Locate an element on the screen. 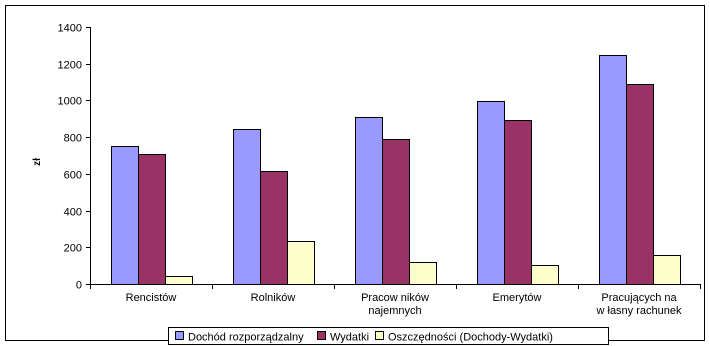 The width and height of the screenshot is (710, 346). y-tick-label: 800 is located at coordinates (73, 139).